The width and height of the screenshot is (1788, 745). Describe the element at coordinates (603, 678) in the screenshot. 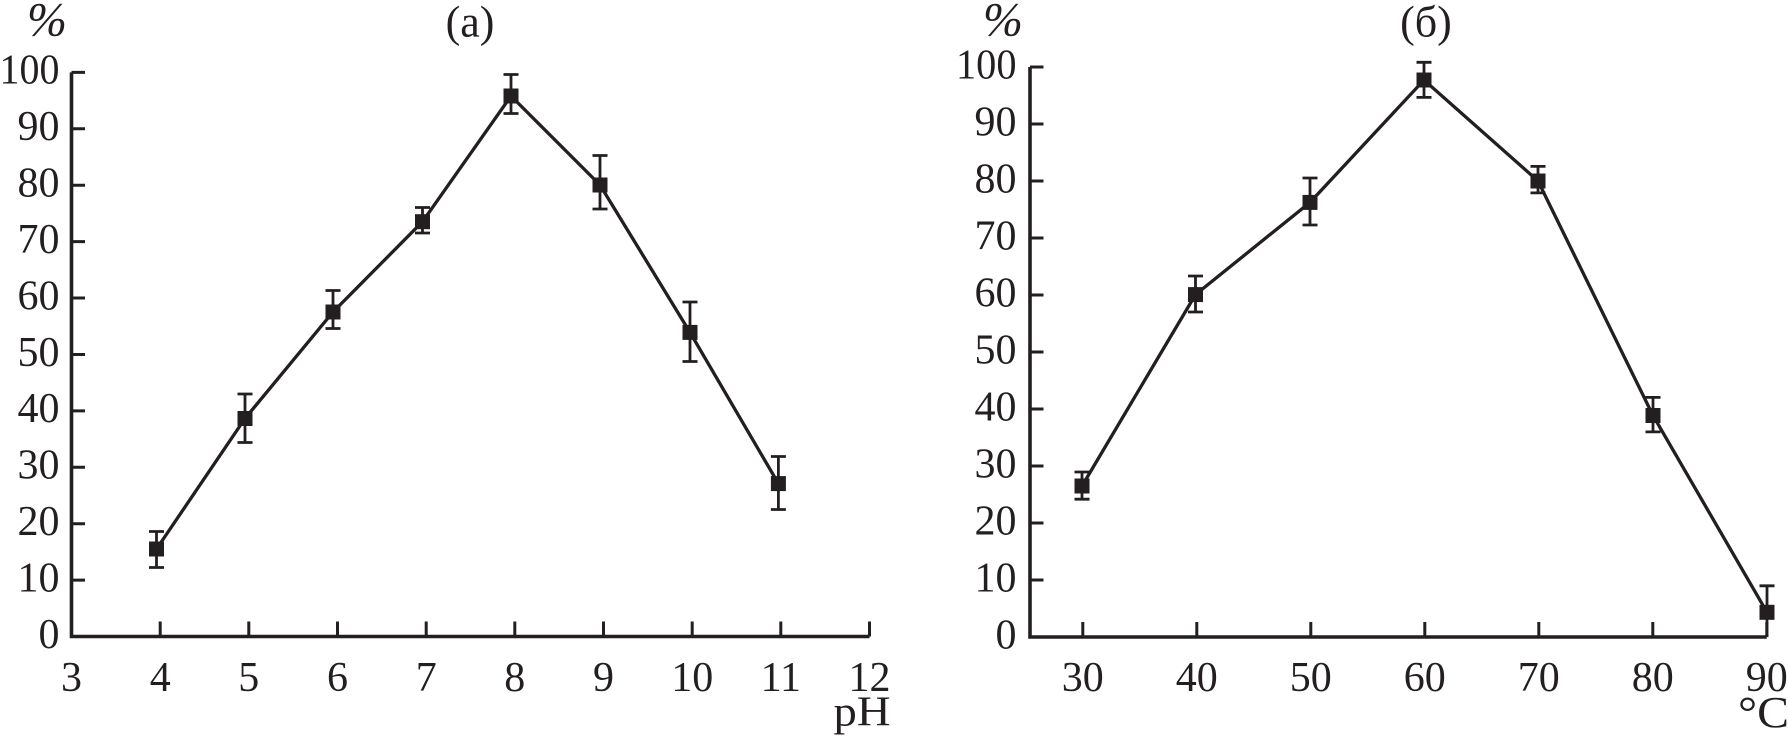

I see `svg-text: 9` at that location.